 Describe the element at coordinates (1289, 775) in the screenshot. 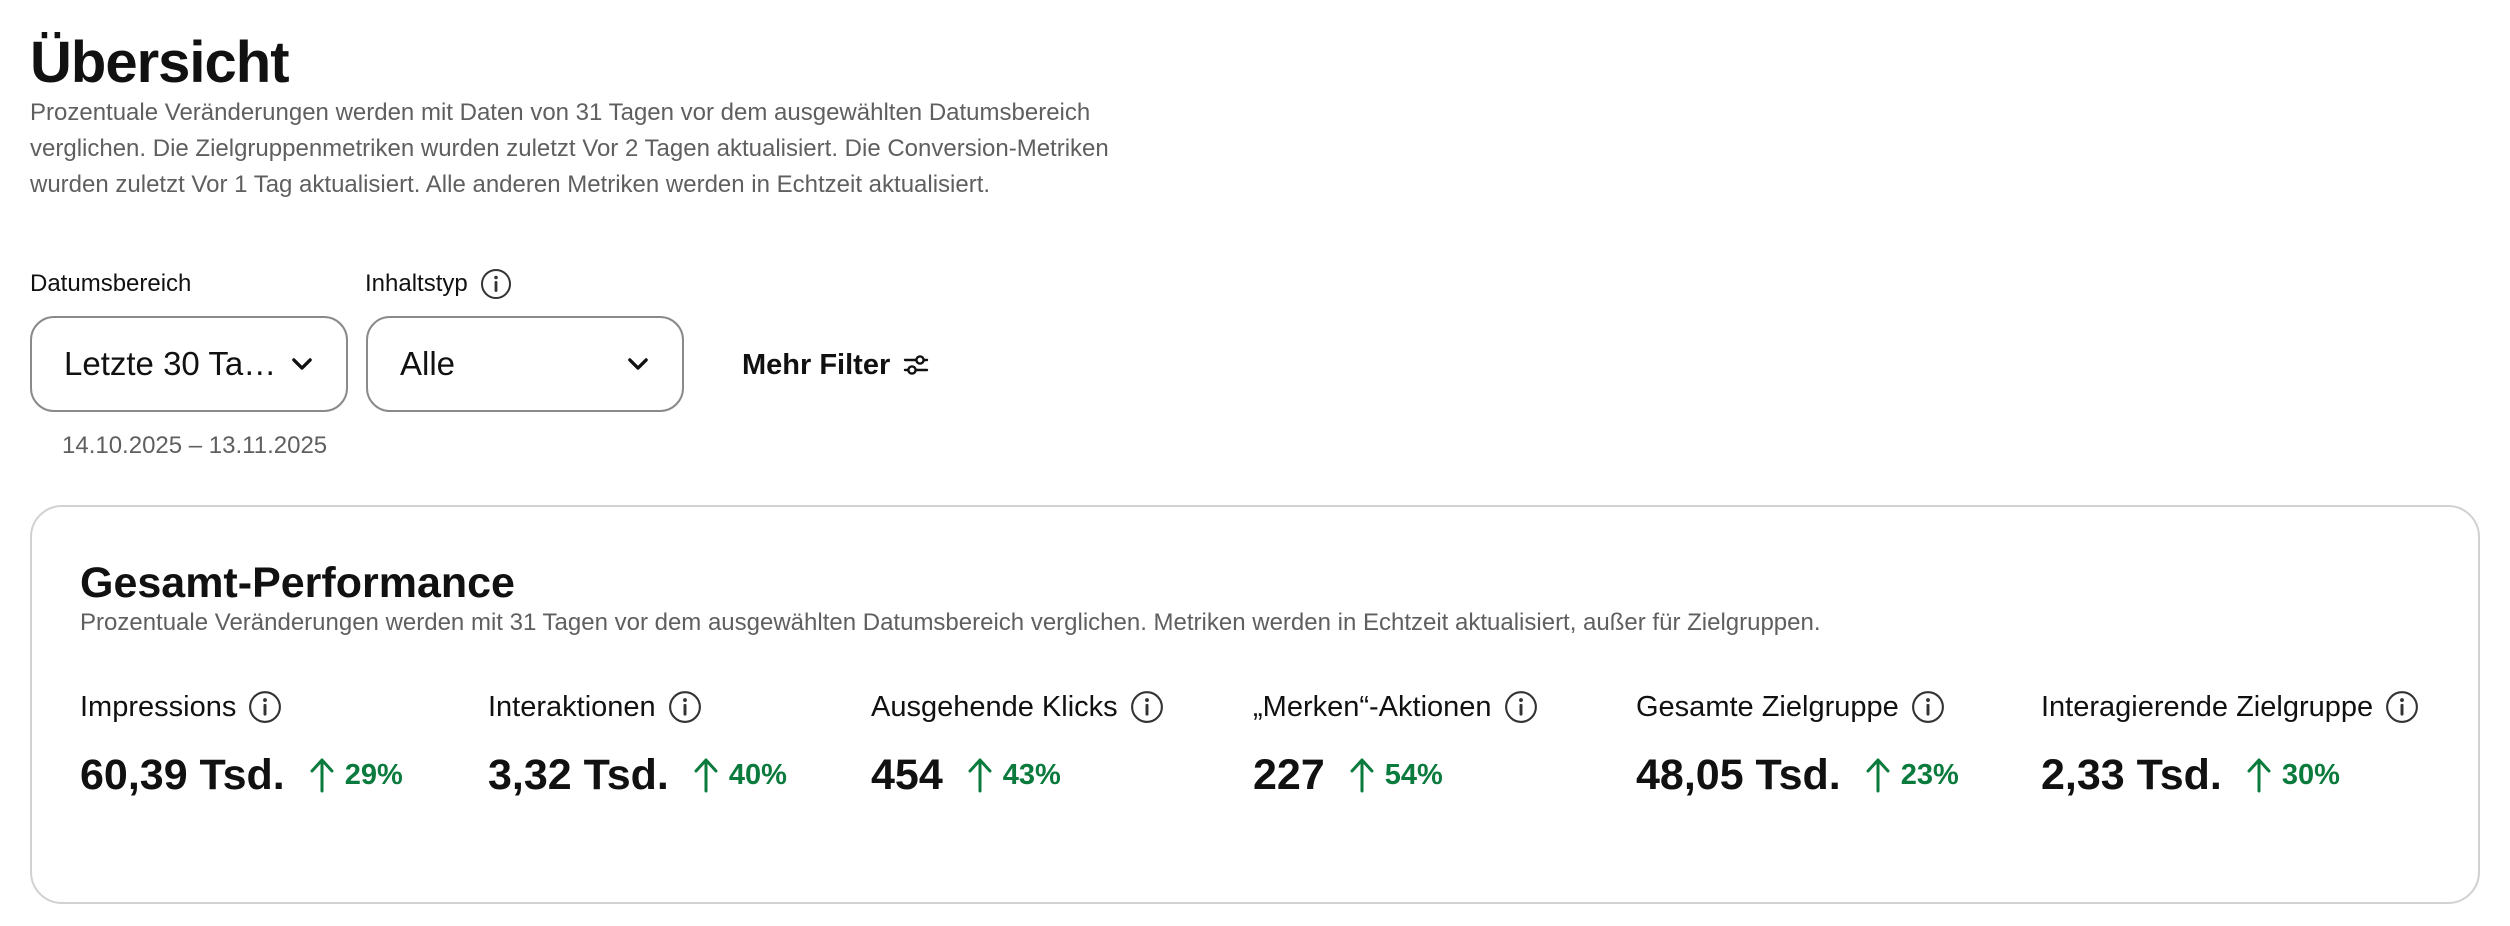

I see `metric-value: 227` at that location.